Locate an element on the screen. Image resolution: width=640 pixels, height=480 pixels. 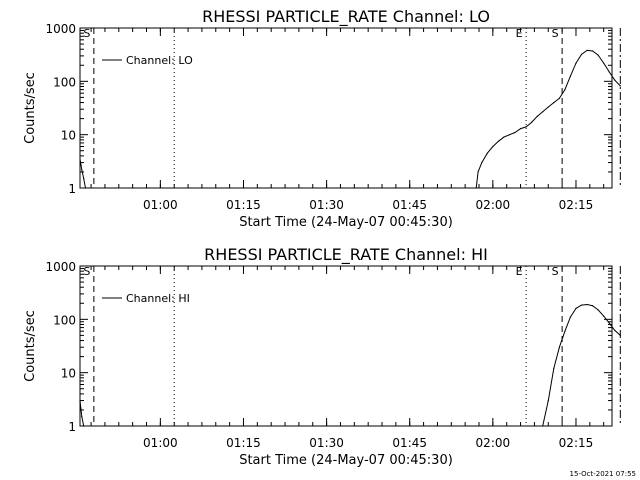
panel-2-y-tick-label-1000: 1000 is located at coordinates (60, 267).